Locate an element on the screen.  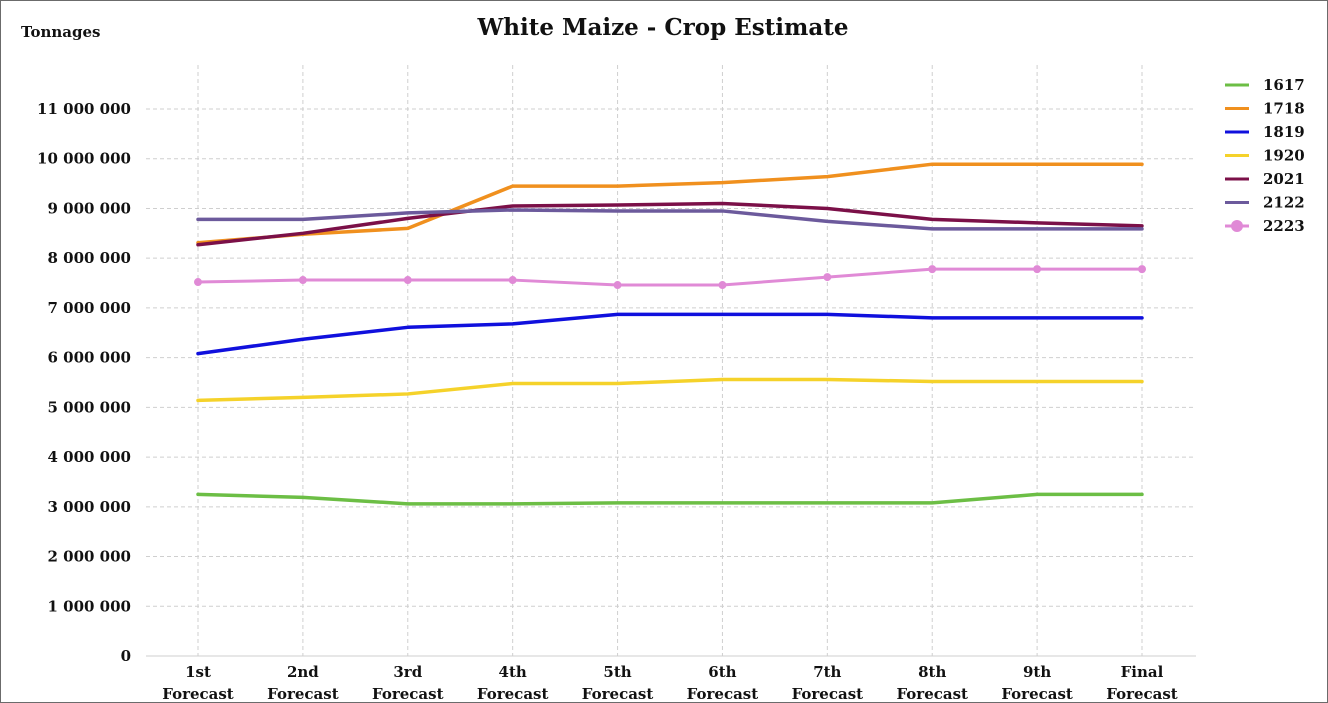
legend-label: 2122 is located at coordinates (1284, 203).